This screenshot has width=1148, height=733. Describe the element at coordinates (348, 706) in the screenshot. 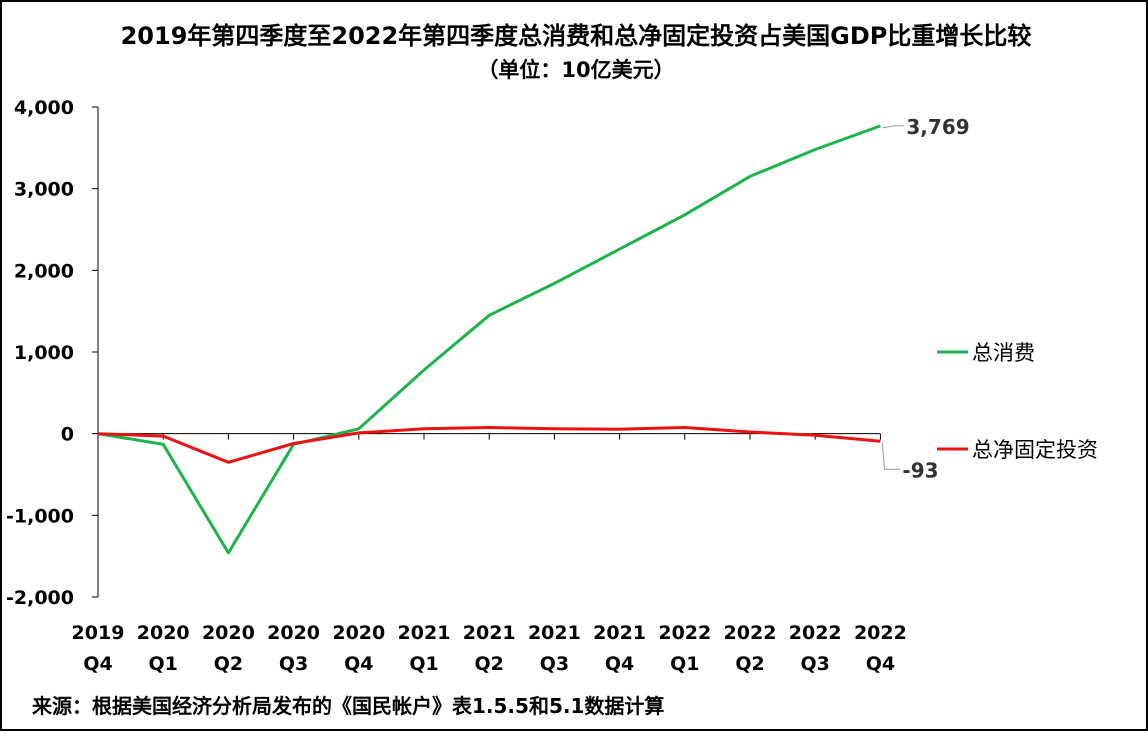

I see `chart-source: 来源：根据美国经济分析局发布的《国民帐户》表1.5.5和5.1数据计算` at that location.